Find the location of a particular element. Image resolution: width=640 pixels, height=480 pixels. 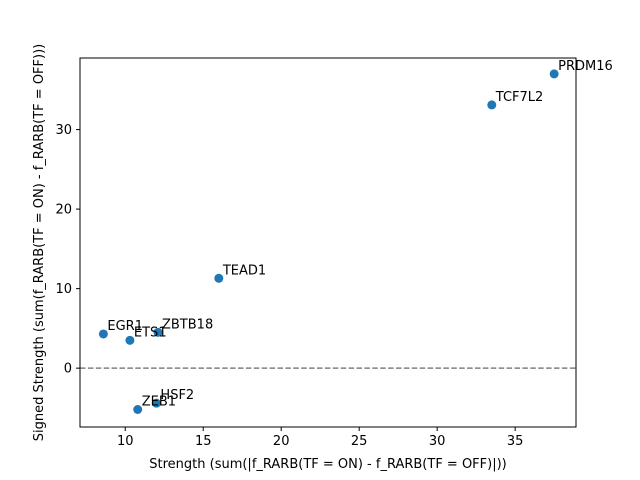

point-label-ets1: ETS1 is located at coordinates (150, 332).